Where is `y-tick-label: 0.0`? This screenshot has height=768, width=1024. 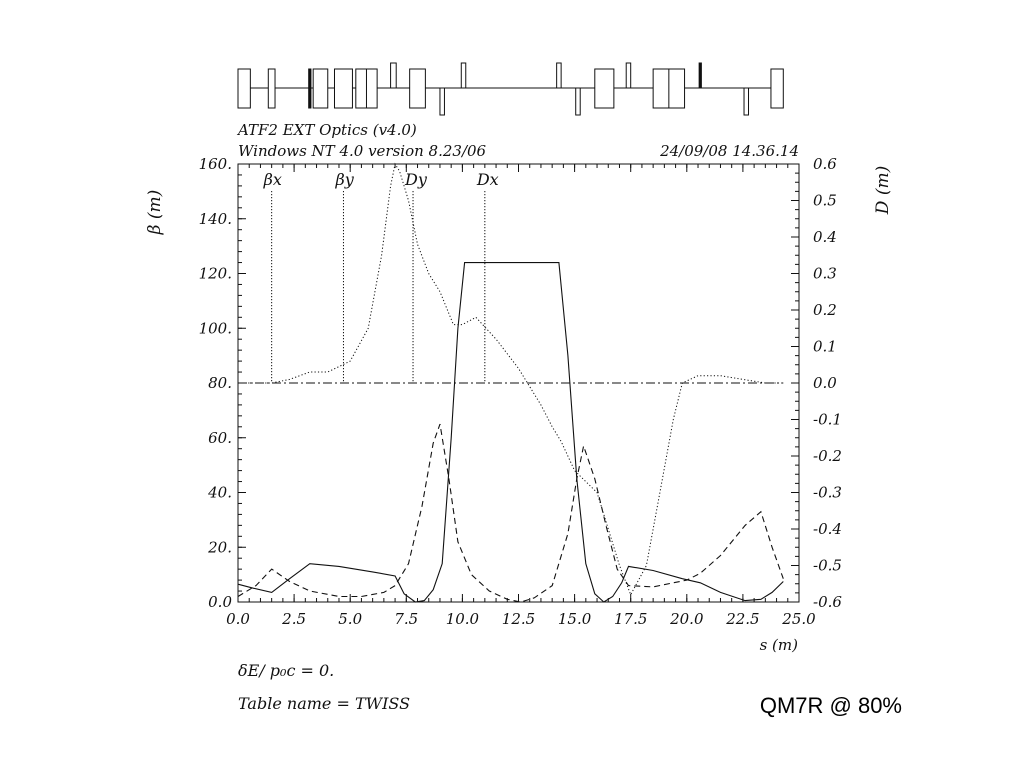 y-tick-label: 0.0 is located at coordinates (220, 602).